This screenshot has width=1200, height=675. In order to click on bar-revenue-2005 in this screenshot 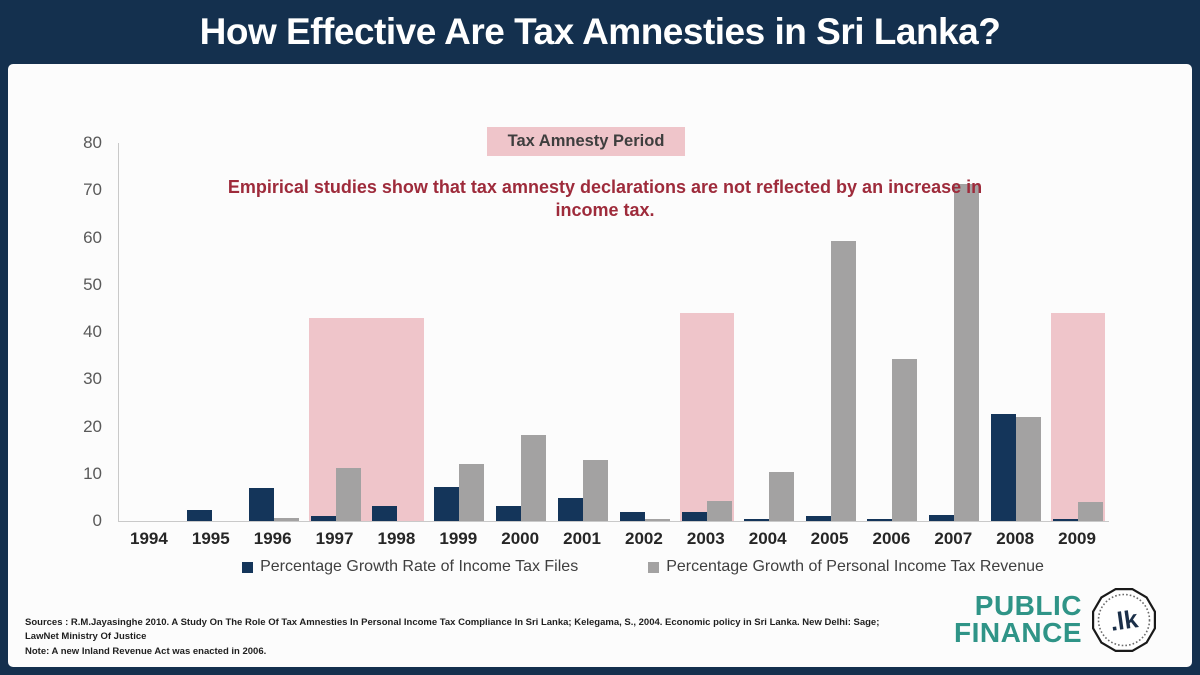, I will do `click(843, 381)`.